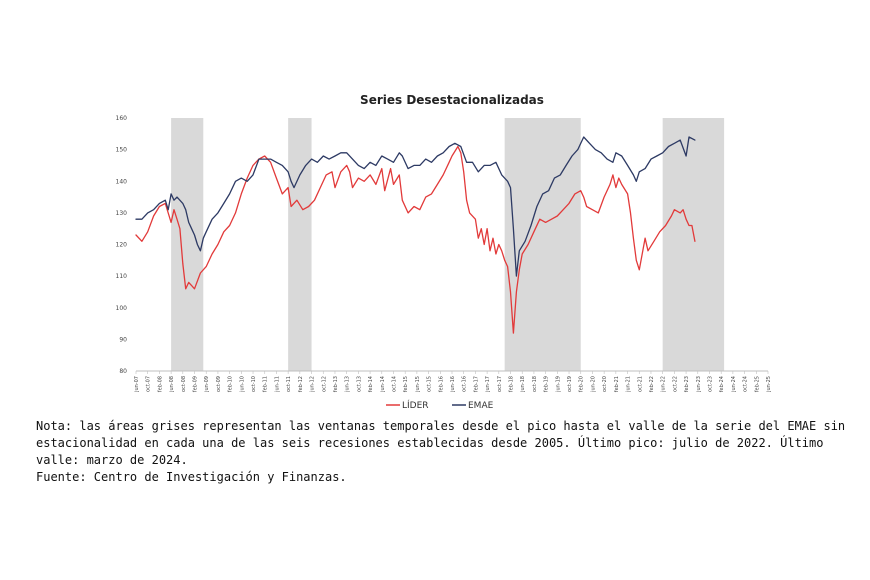 The width and height of the screenshot is (870, 580). I want to click on x-tick-label: feb-17, so click(476, 384).